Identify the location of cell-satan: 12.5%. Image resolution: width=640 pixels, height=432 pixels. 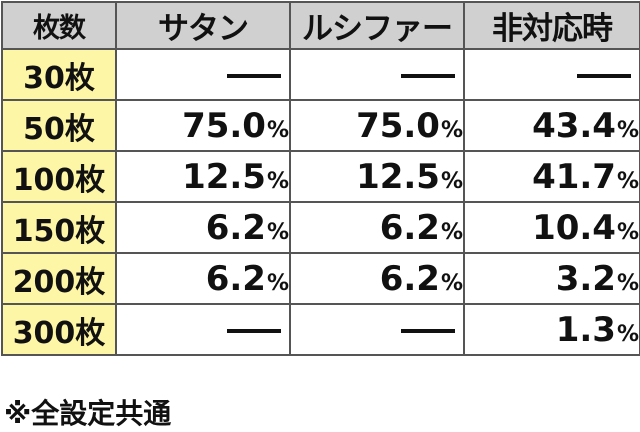
(203, 176).